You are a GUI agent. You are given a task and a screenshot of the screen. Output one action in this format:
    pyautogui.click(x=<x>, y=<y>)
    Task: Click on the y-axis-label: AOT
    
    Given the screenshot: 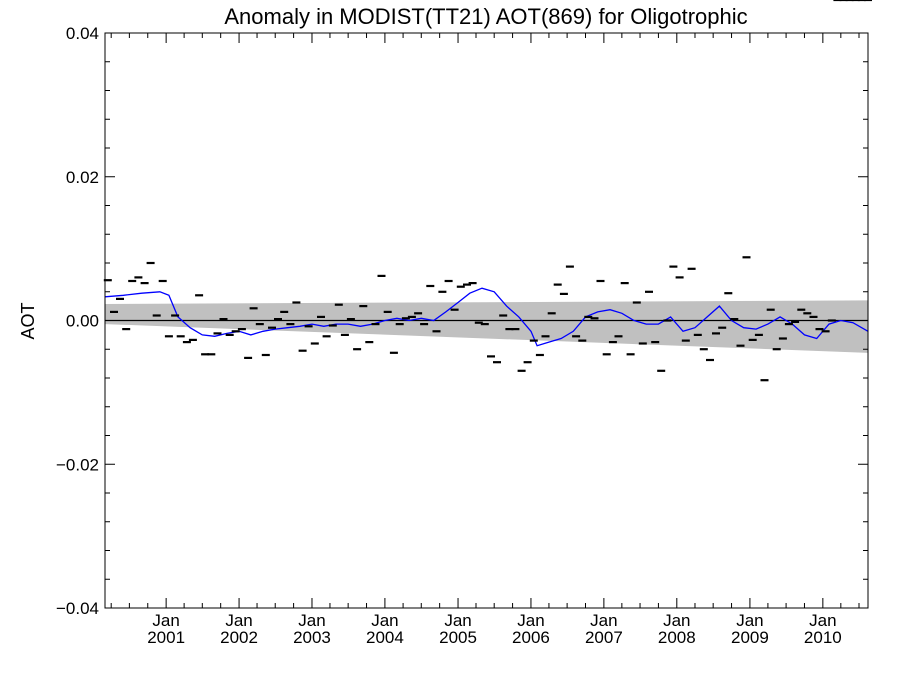 What is the action you would take?
    pyautogui.click(x=28, y=320)
    